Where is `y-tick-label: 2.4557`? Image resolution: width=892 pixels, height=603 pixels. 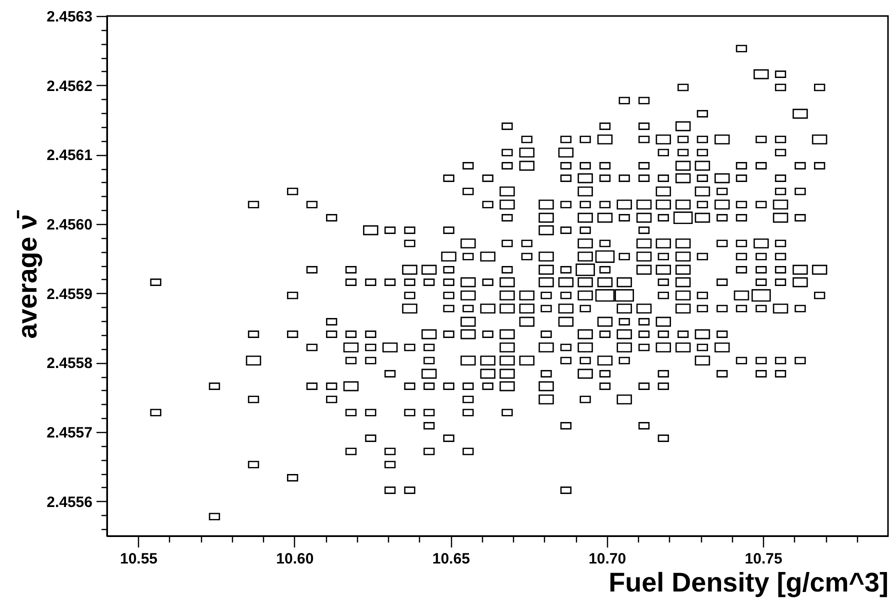
y-tick-label: 2.4557 is located at coordinates (69, 433).